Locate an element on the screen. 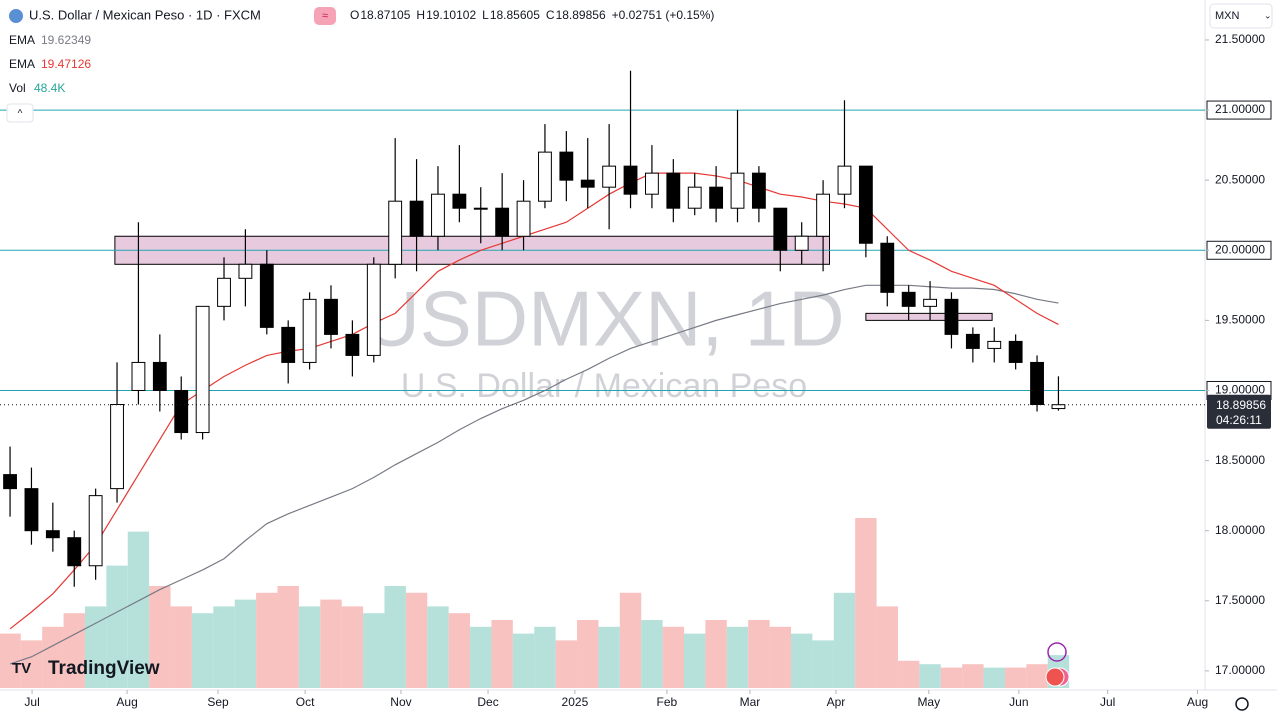 The width and height of the screenshot is (1277, 721). collapse-icon: ^ is located at coordinates (20, 114).